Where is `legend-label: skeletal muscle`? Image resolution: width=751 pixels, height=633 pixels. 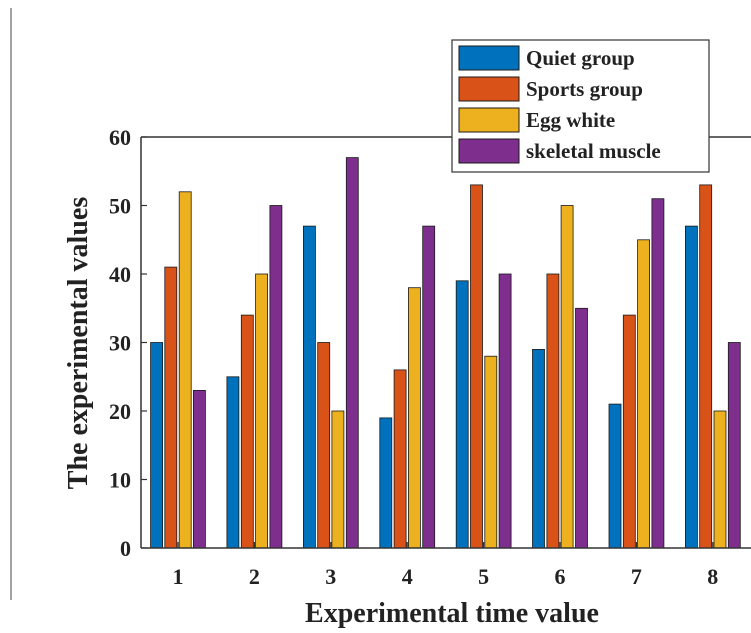 legend-label: skeletal muscle is located at coordinates (593, 151).